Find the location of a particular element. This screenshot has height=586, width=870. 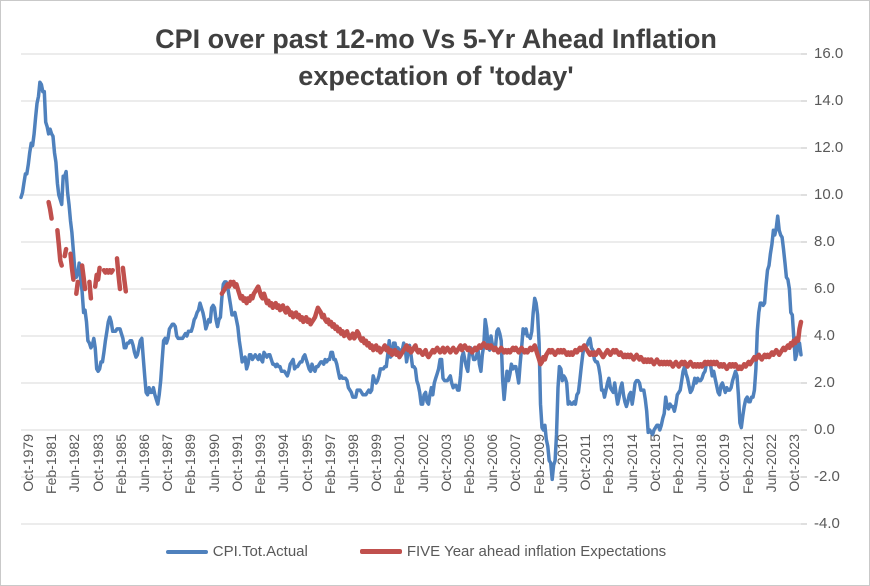

legend-label-cpi: CPI.Tot.Actual is located at coordinates (260, 551).